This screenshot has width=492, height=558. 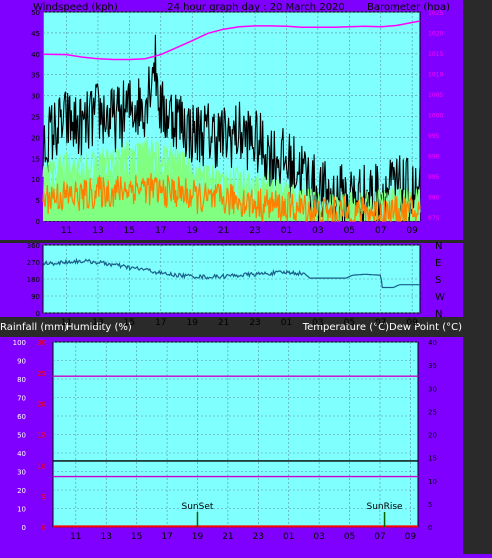 What do you see at coordinates (33, 280) in the screenshot?
I see `p2-ytick-180: 180` at bounding box center [33, 280].